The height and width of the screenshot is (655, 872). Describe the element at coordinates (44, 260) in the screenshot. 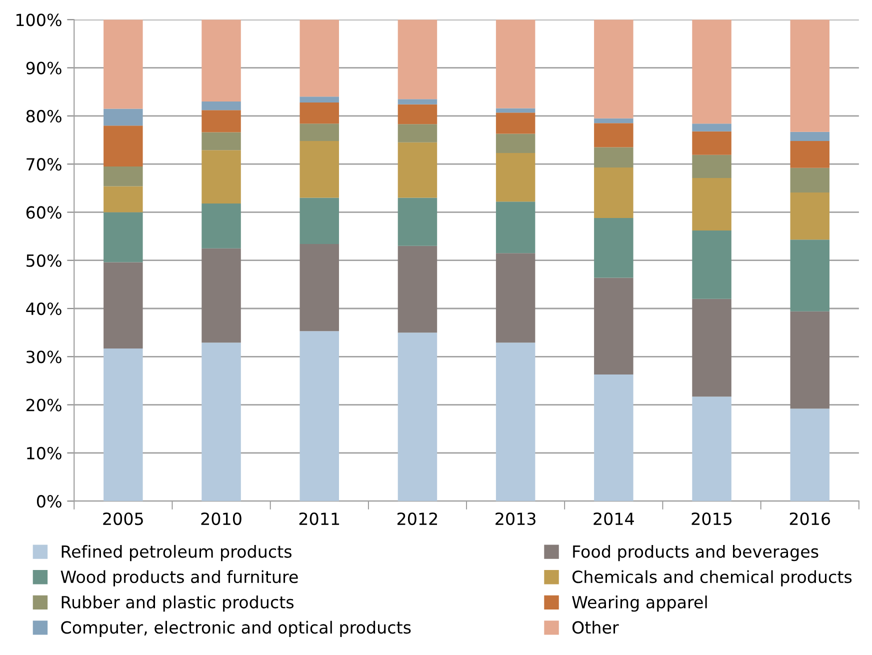

I see `y-tick-label: 50%` at that location.